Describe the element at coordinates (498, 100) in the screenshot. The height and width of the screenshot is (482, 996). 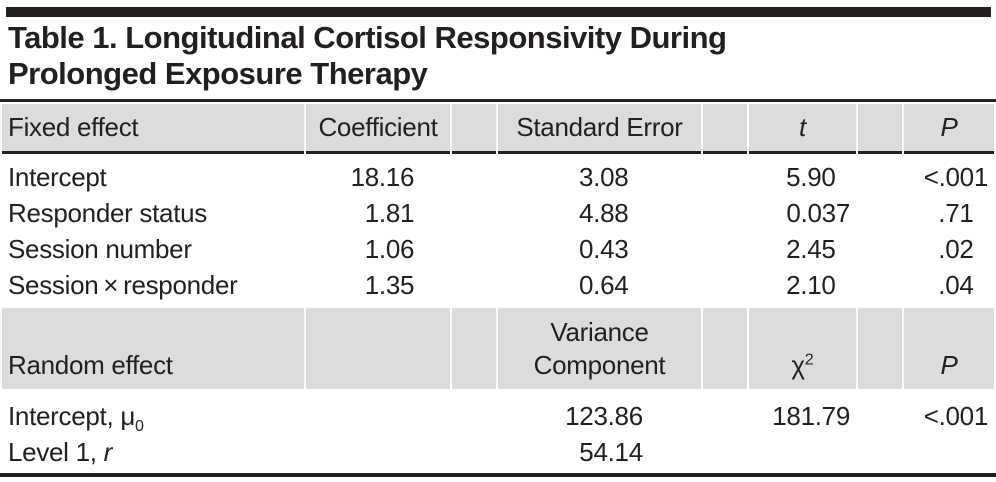
I see `title-rule` at that location.